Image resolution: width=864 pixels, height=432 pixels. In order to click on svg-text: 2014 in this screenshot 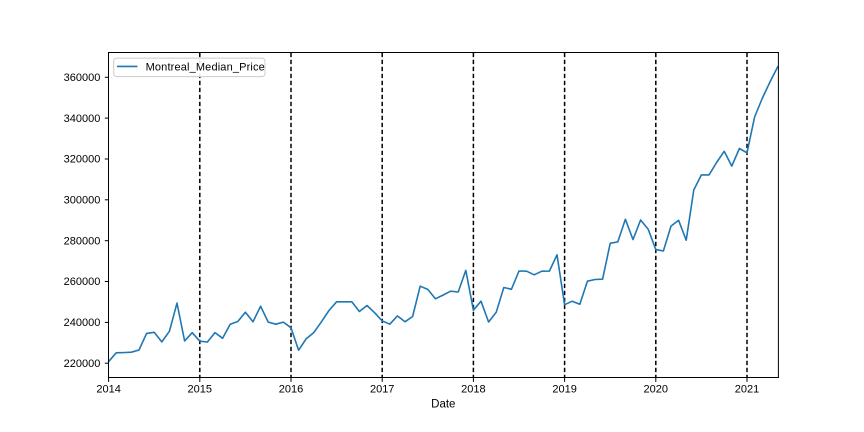, I will do `click(108, 389)`.